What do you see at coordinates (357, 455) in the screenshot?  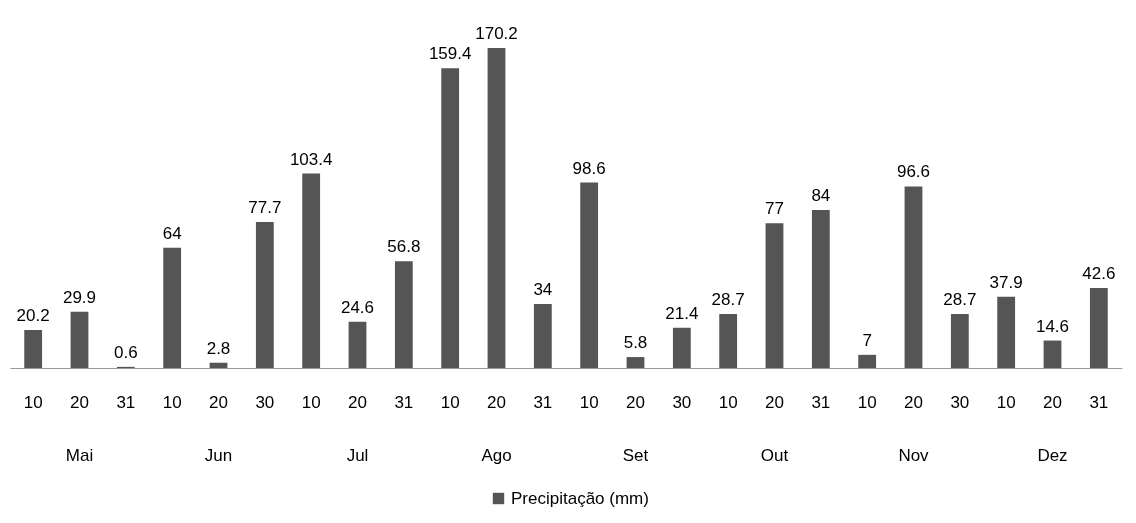 I see `text: Jul` at bounding box center [357, 455].